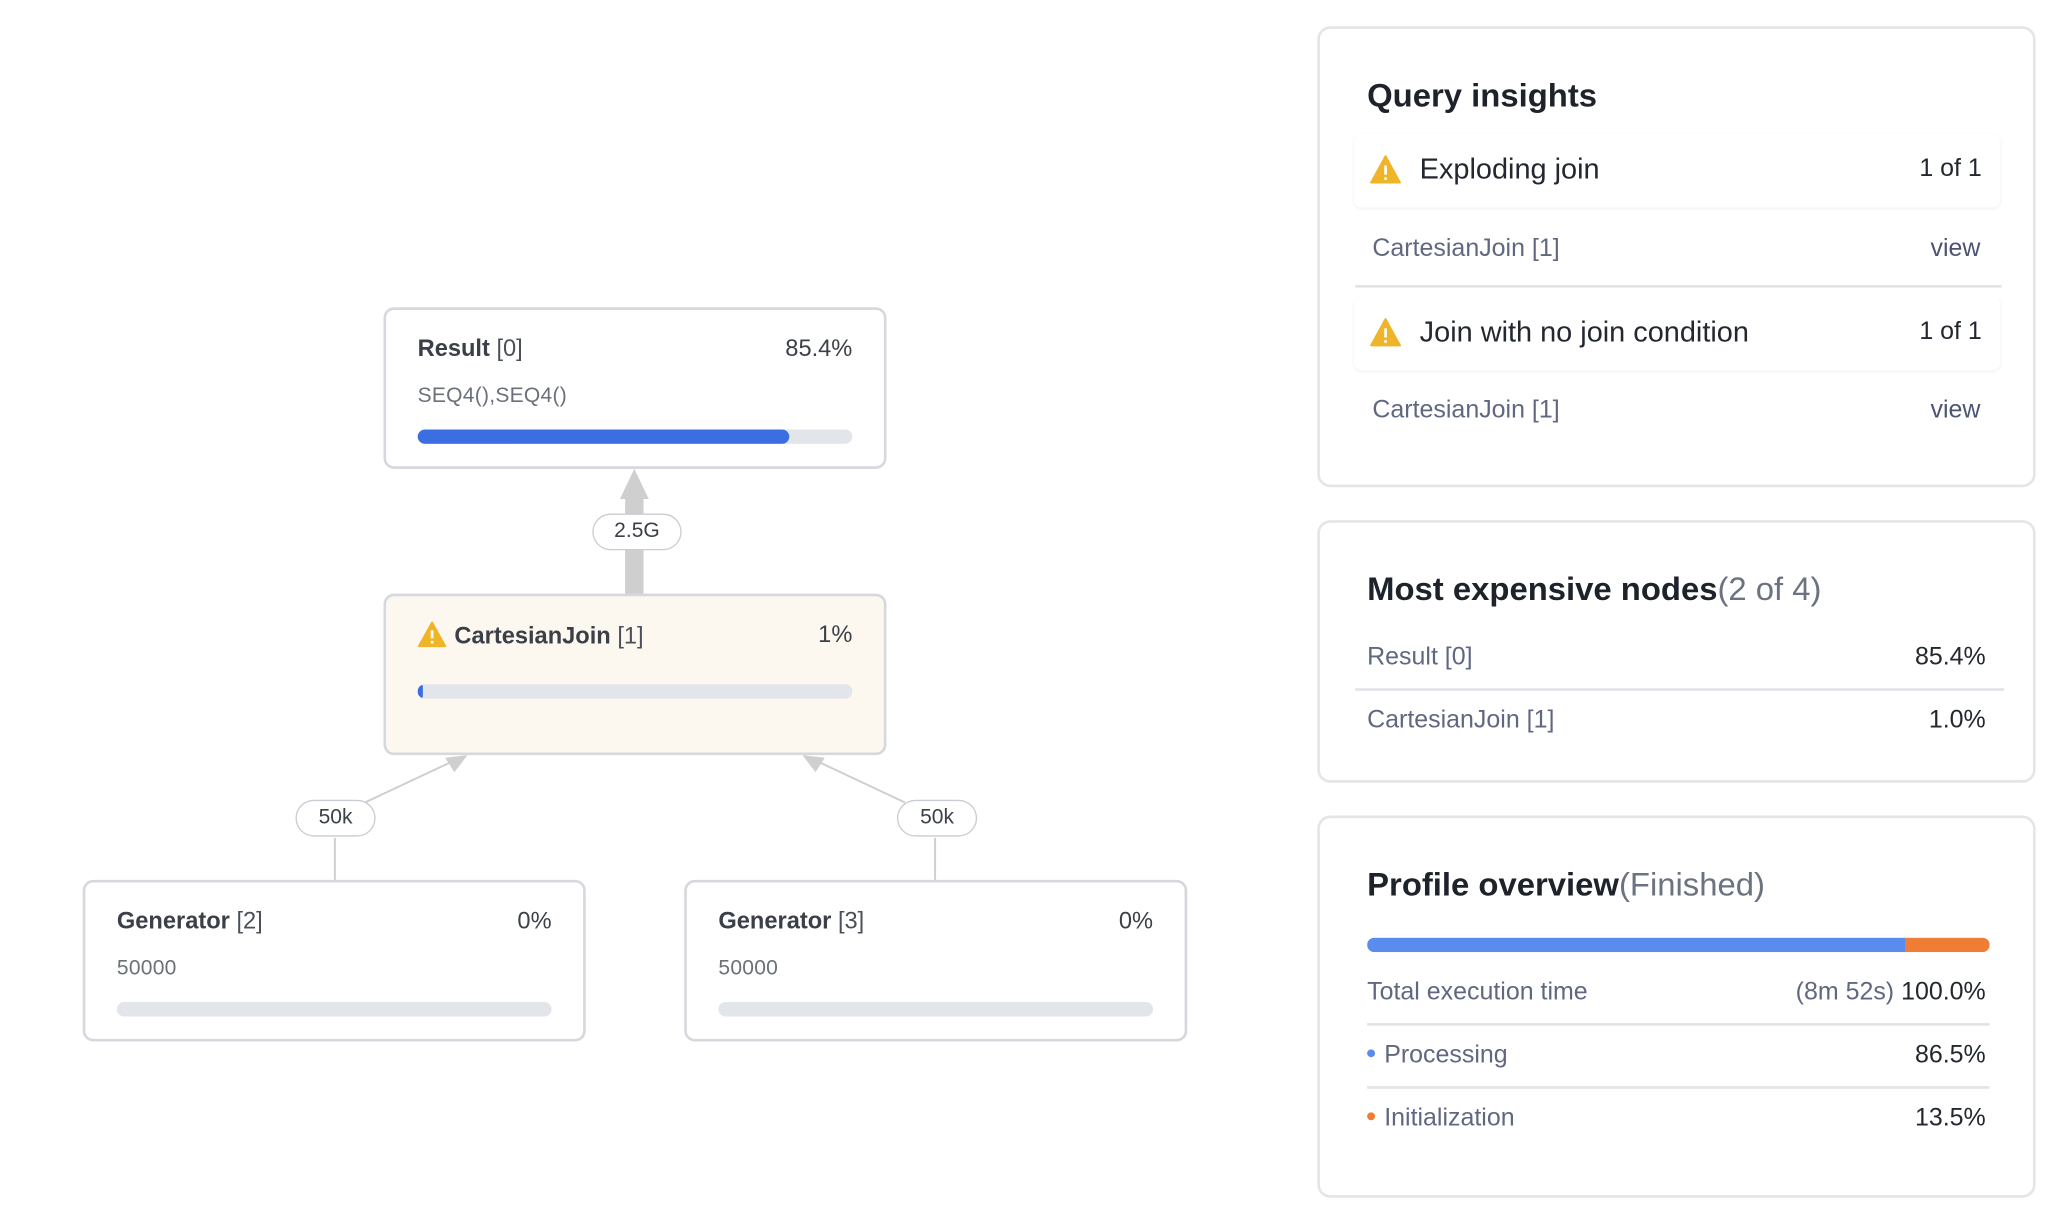 The width and height of the screenshot is (2054, 1227). Describe the element at coordinates (861, 782) in the screenshot. I see `edge-gen3-join` at that location.